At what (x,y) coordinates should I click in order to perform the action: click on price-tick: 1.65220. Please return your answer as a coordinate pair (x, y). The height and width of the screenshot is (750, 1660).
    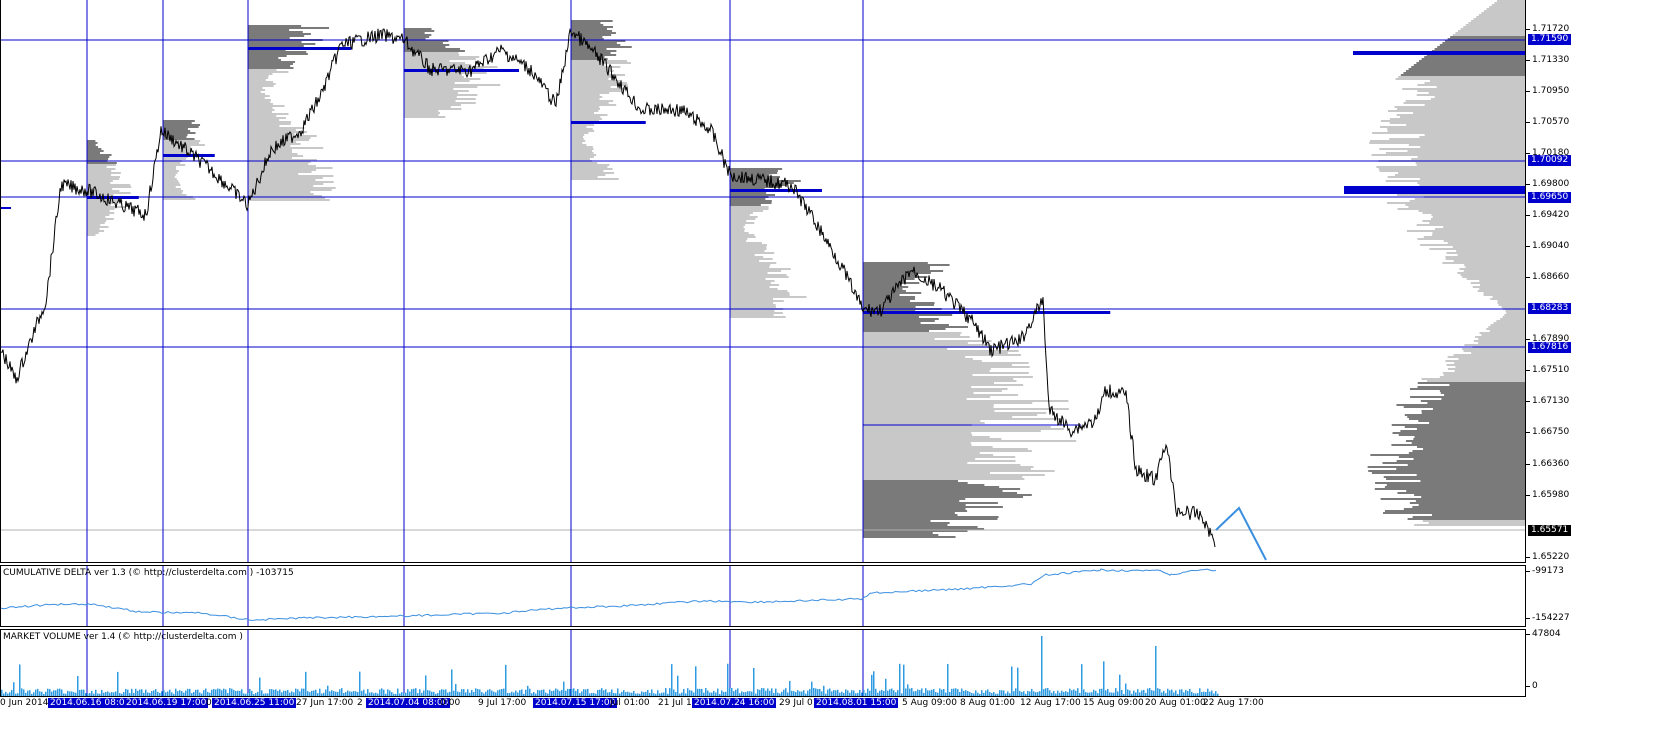
    Looking at the image, I should click on (1547, 557).